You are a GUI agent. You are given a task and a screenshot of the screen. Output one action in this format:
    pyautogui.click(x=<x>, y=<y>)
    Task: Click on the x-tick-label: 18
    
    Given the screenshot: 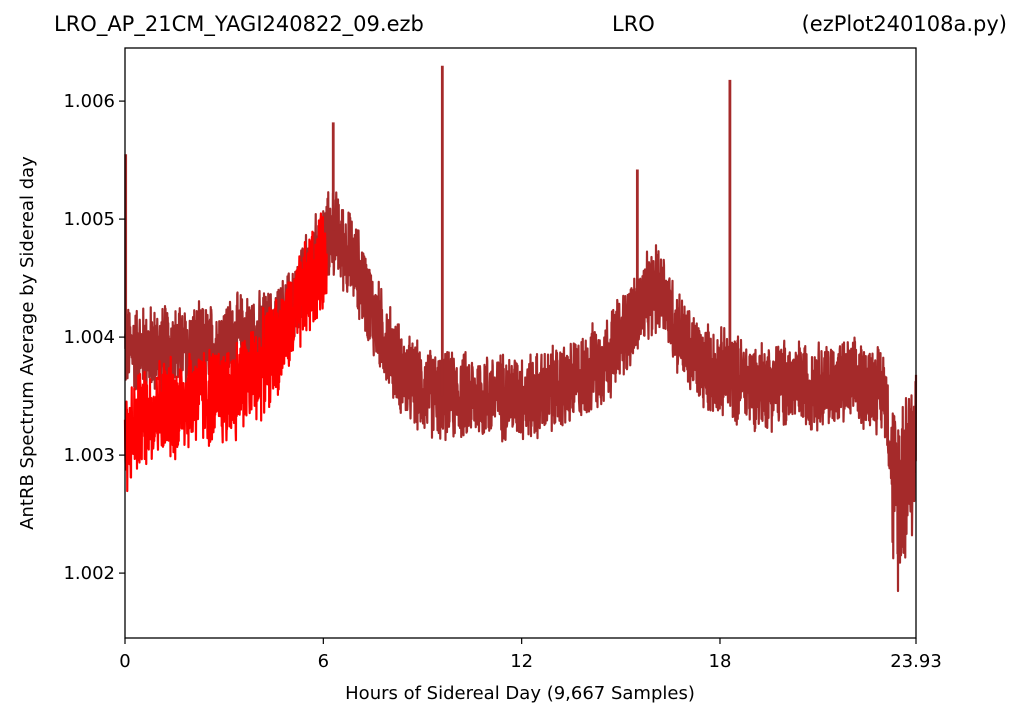 What is the action you would take?
    pyautogui.click(x=720, y=661)
    